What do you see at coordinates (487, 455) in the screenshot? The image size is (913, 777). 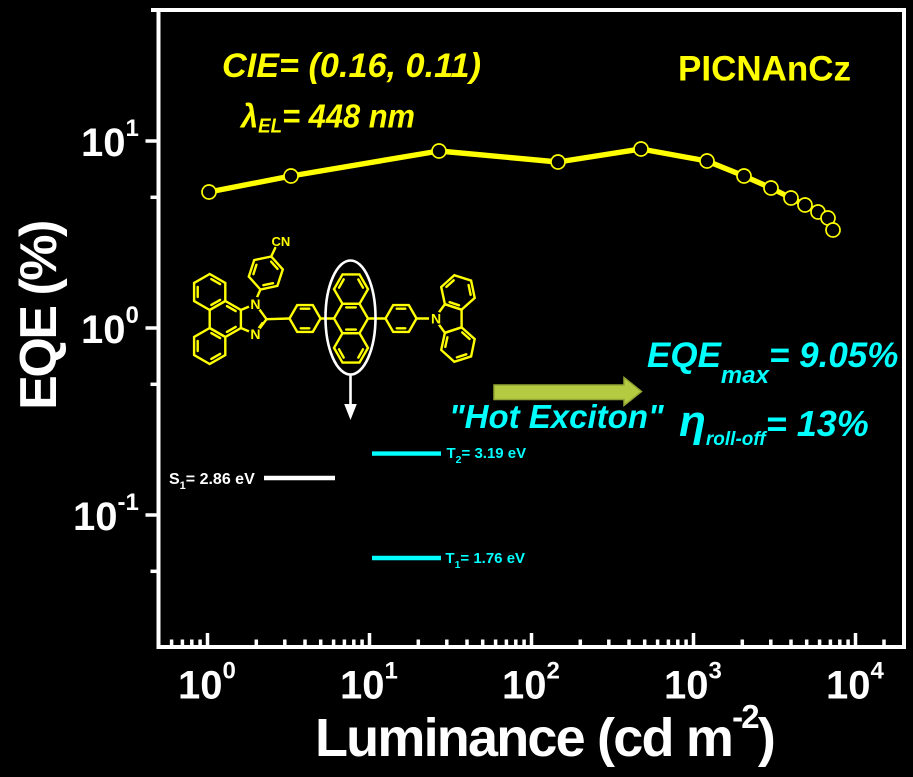 I see `svg-text: T2= 3.19 eV` at bounding box center [487, 455].